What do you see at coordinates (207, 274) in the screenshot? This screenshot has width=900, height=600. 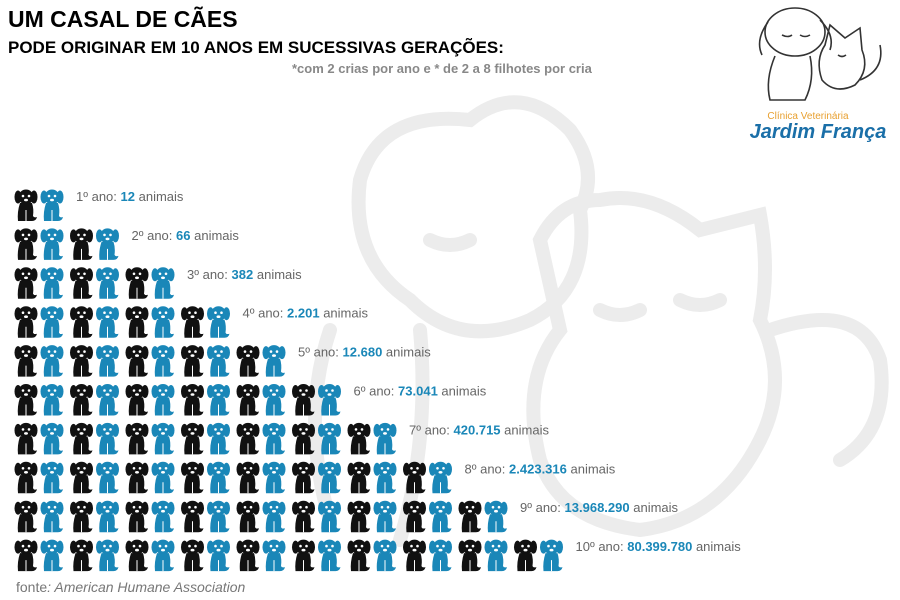 I see `row-label: 3º ano:` at bounding box center [207, 274].